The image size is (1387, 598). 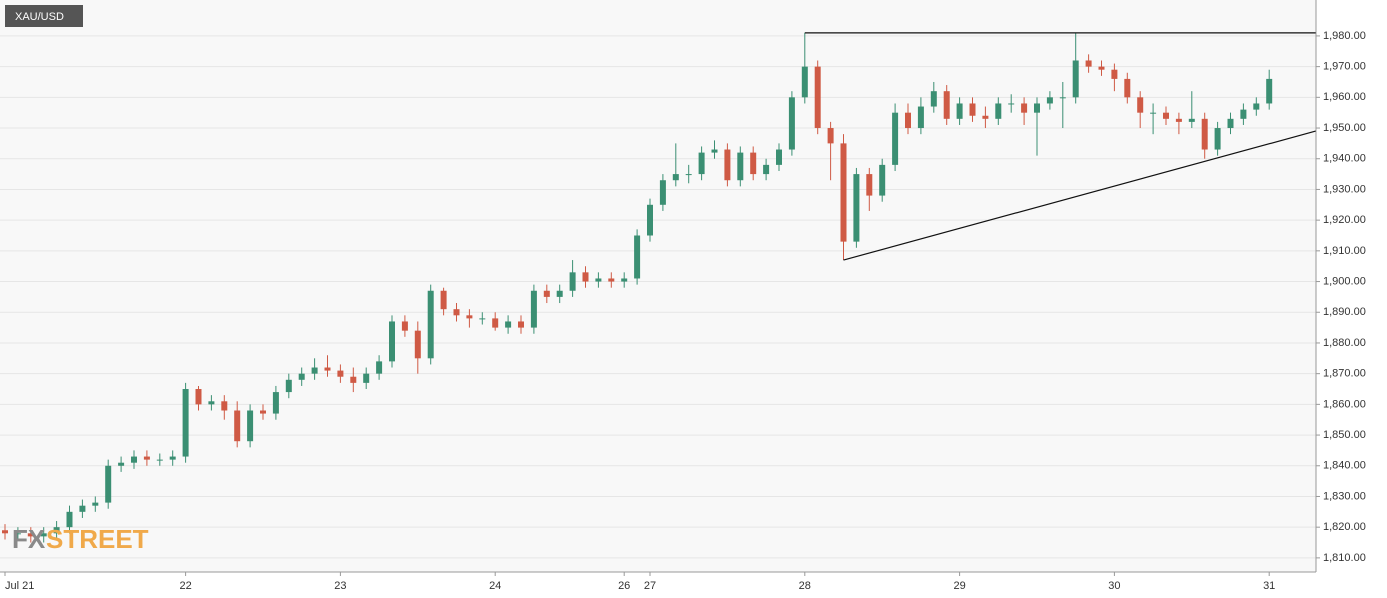 What do you see at coordinates (1344, 466) in the screenshot?
I see `y-tick-label: 1,840.00` at bounding box center [1344, 466].